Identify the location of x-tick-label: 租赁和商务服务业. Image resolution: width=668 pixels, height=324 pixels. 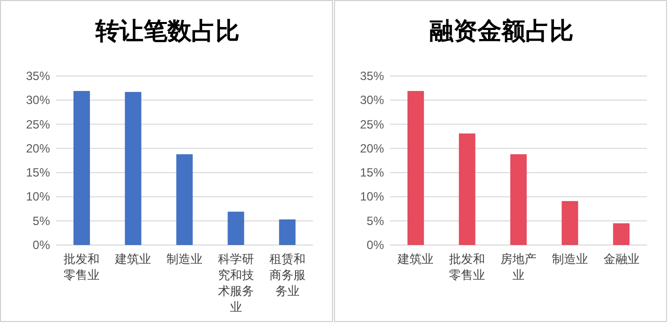
(287, 275).